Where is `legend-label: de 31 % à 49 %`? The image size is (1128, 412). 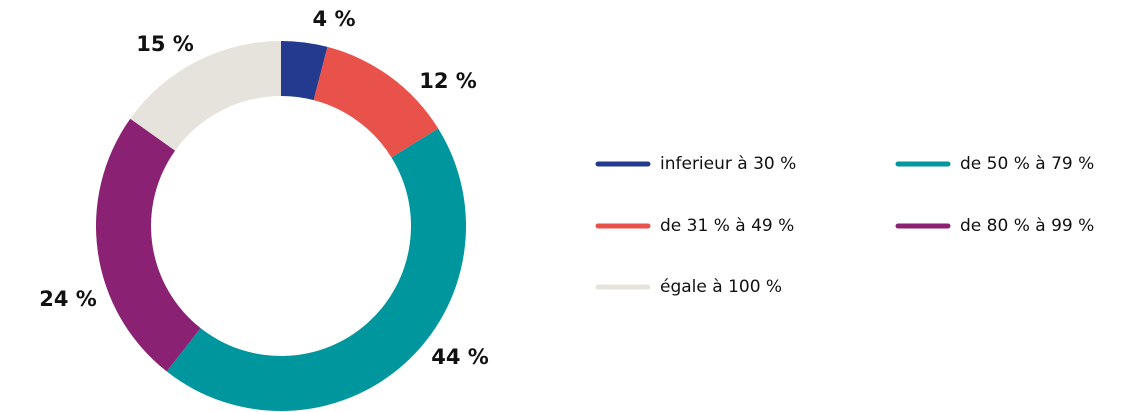 legend-label: de 31 % à 49 % is located at coordinates (727, 226).